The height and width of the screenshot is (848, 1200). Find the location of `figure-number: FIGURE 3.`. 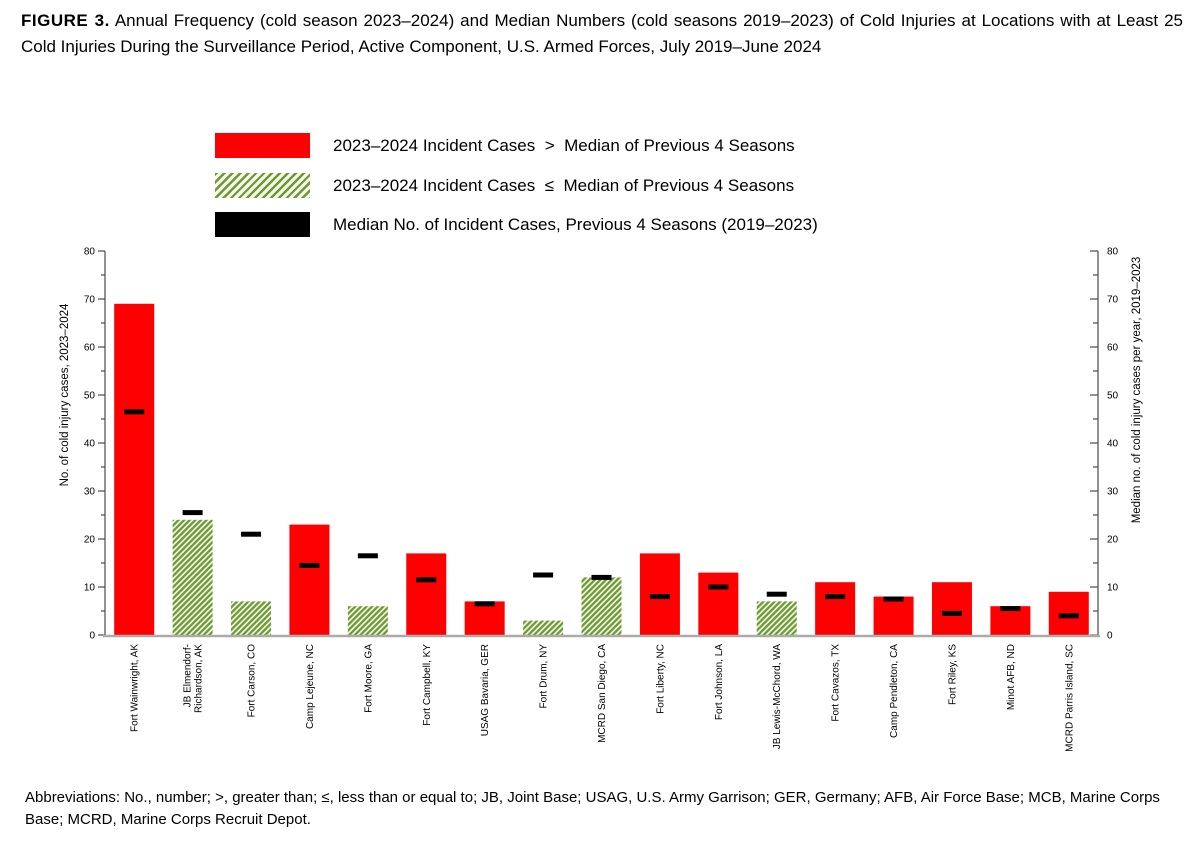

figure-number: FIGURE 3. is located at coordinates (65, 20).